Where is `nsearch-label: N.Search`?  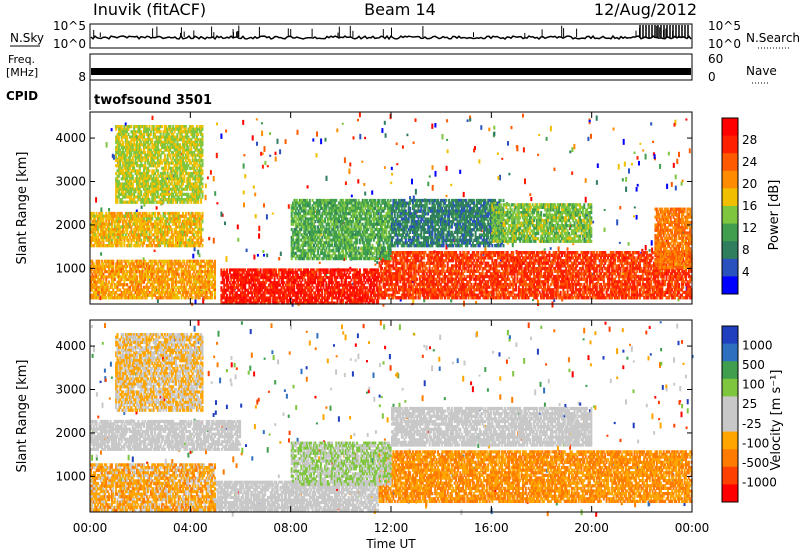
nsearch-label: N.Search is located at coordinates (773, 38).